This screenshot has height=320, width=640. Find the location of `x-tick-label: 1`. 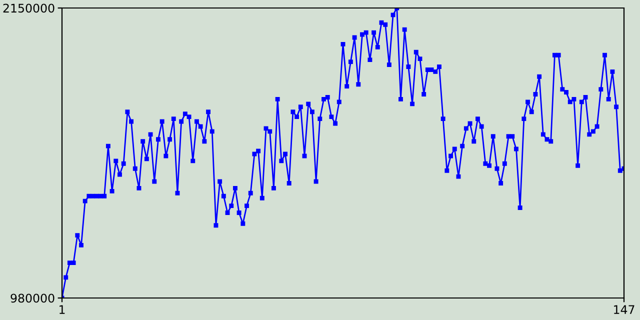

x-tick-label: 1 is located at coordinates (62, 309).